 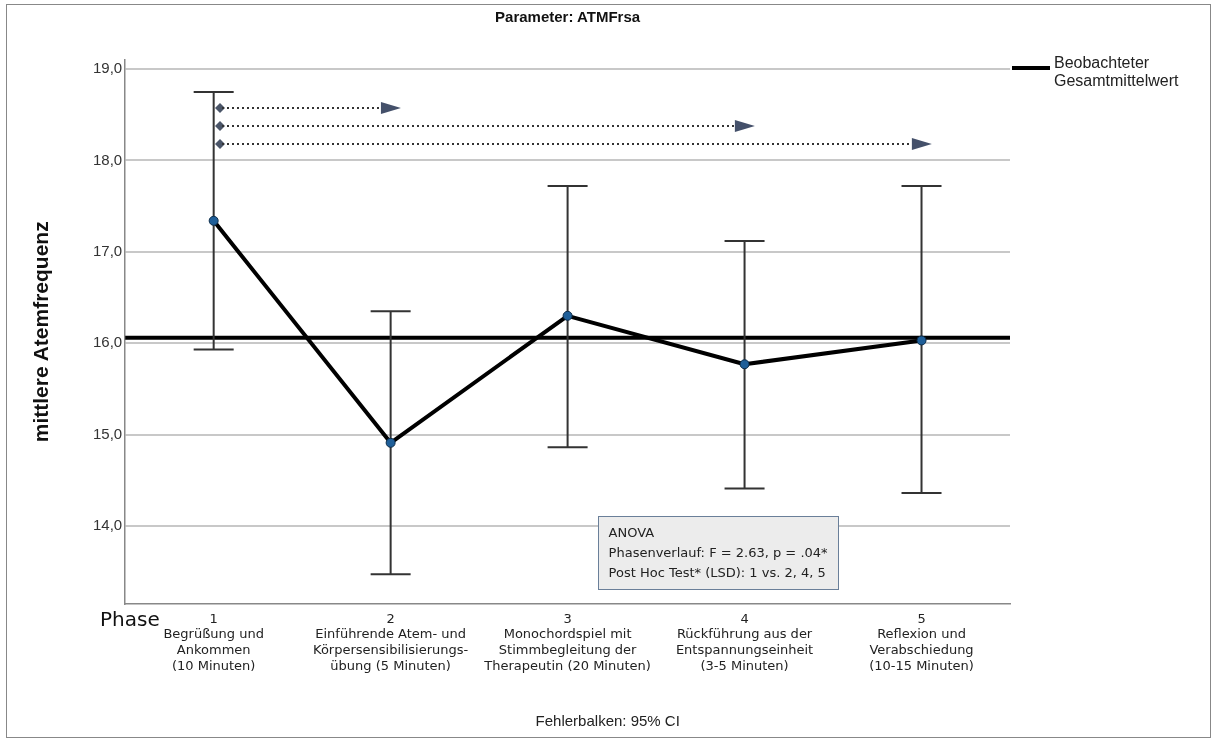 I want to click on y-tick-label: 18,0, so click(x=107, y=159).